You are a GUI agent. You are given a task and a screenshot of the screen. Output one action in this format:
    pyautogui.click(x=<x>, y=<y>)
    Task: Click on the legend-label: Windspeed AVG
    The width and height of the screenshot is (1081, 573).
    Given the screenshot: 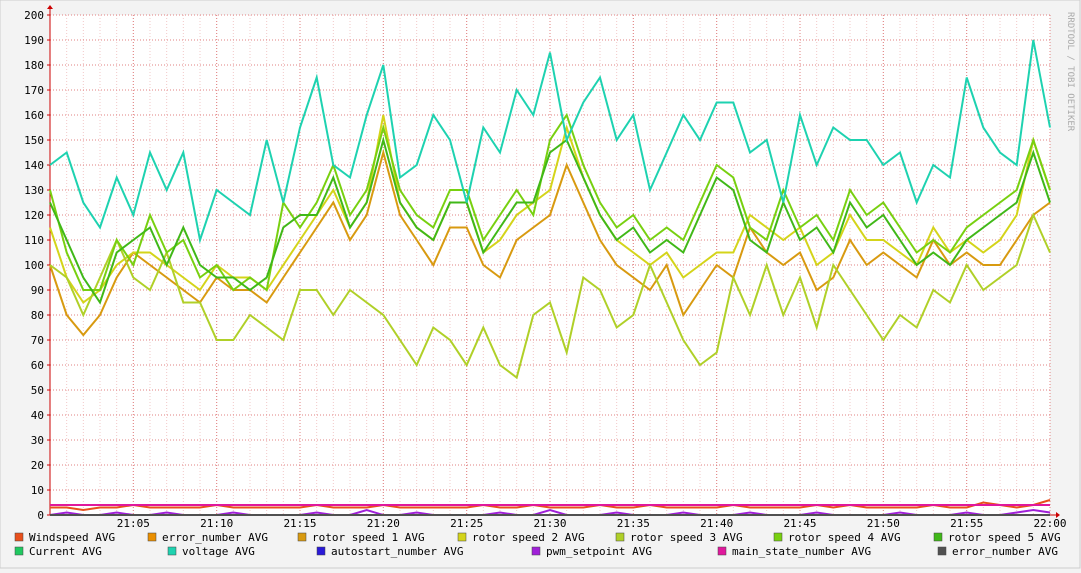 What is the action you would take?
    pyautogui.click(x=72, y=537)
    